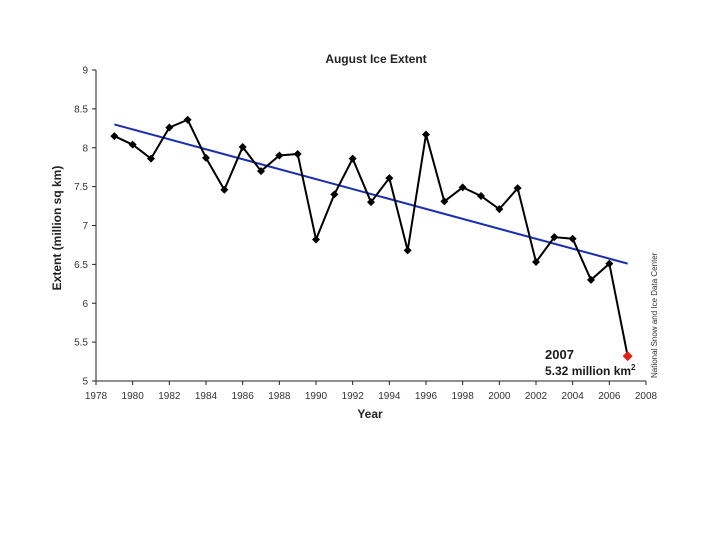 This screenshot has width=720, height=540. What do you see at coordinates (316, 396) in the screenshot?
I see `x-tick-label: 1990` at bounding box center [316, 396].